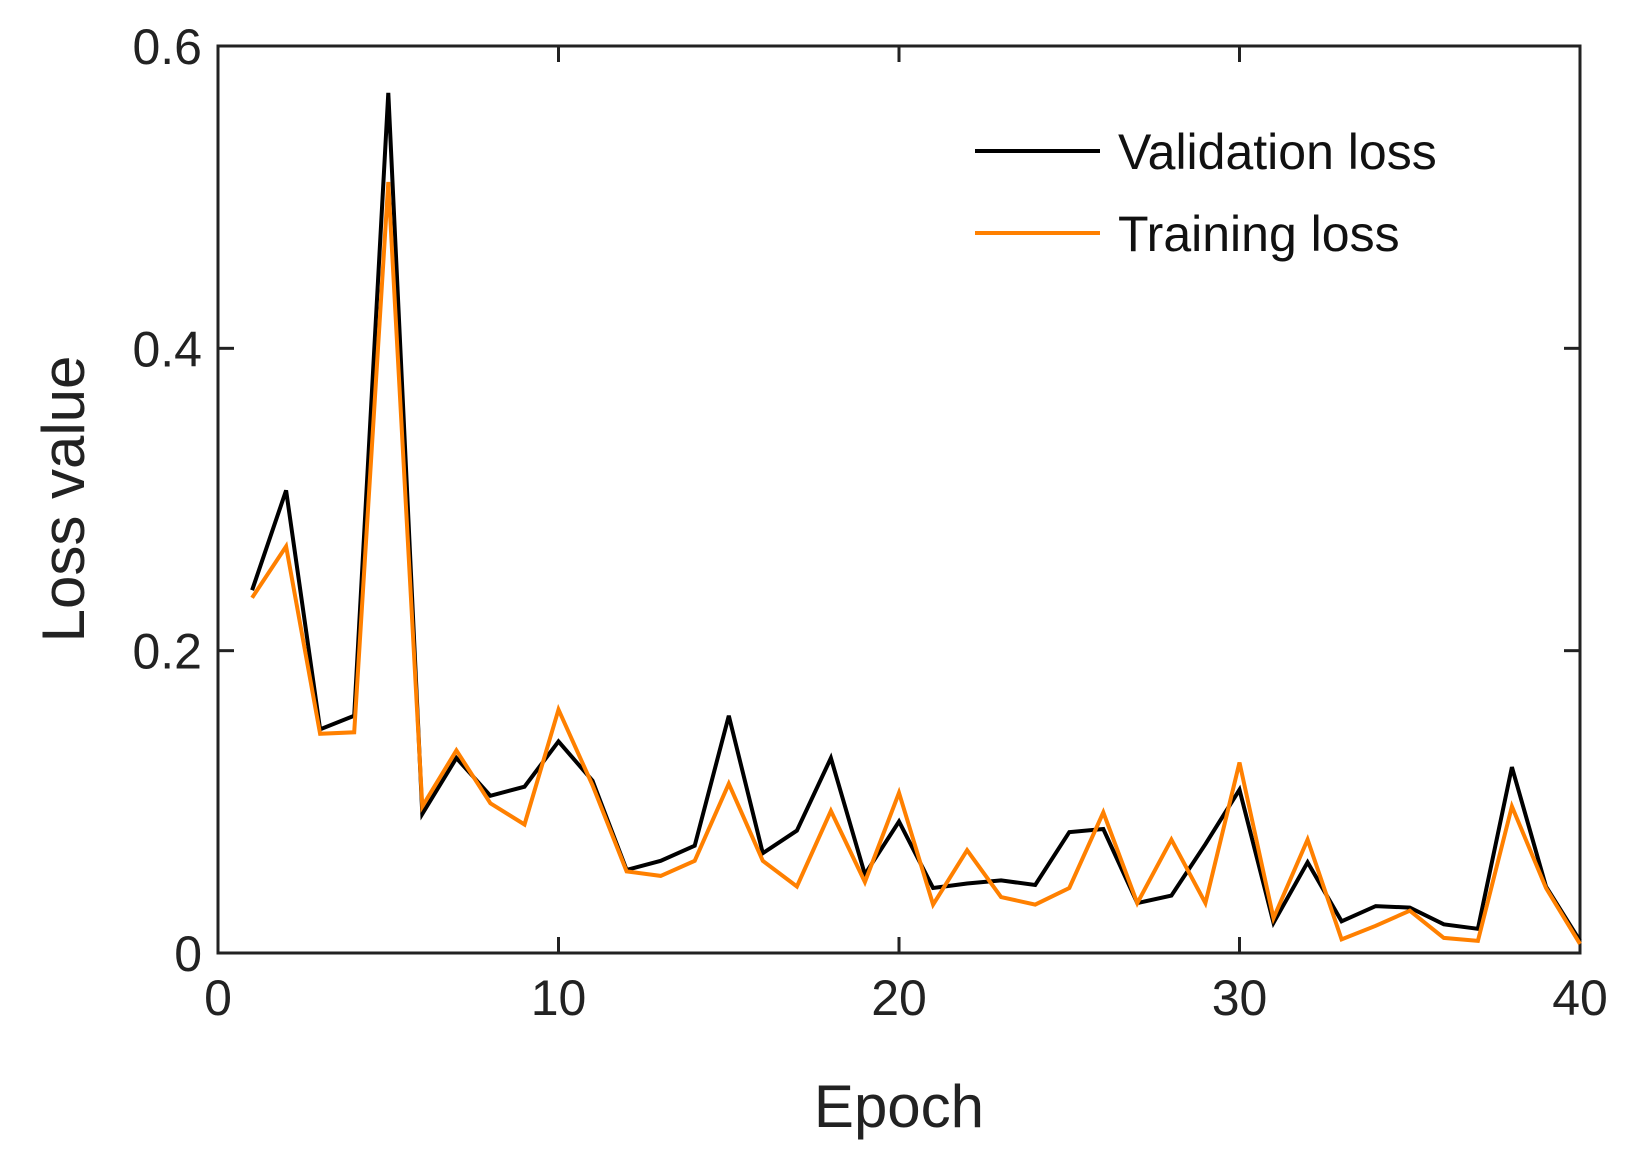 The image size is (1627, 1162). What do you see at coordinates (167, 47) in the screenshot?
I see `y-tick-label: 0.6` at bounding box center [167, 47].